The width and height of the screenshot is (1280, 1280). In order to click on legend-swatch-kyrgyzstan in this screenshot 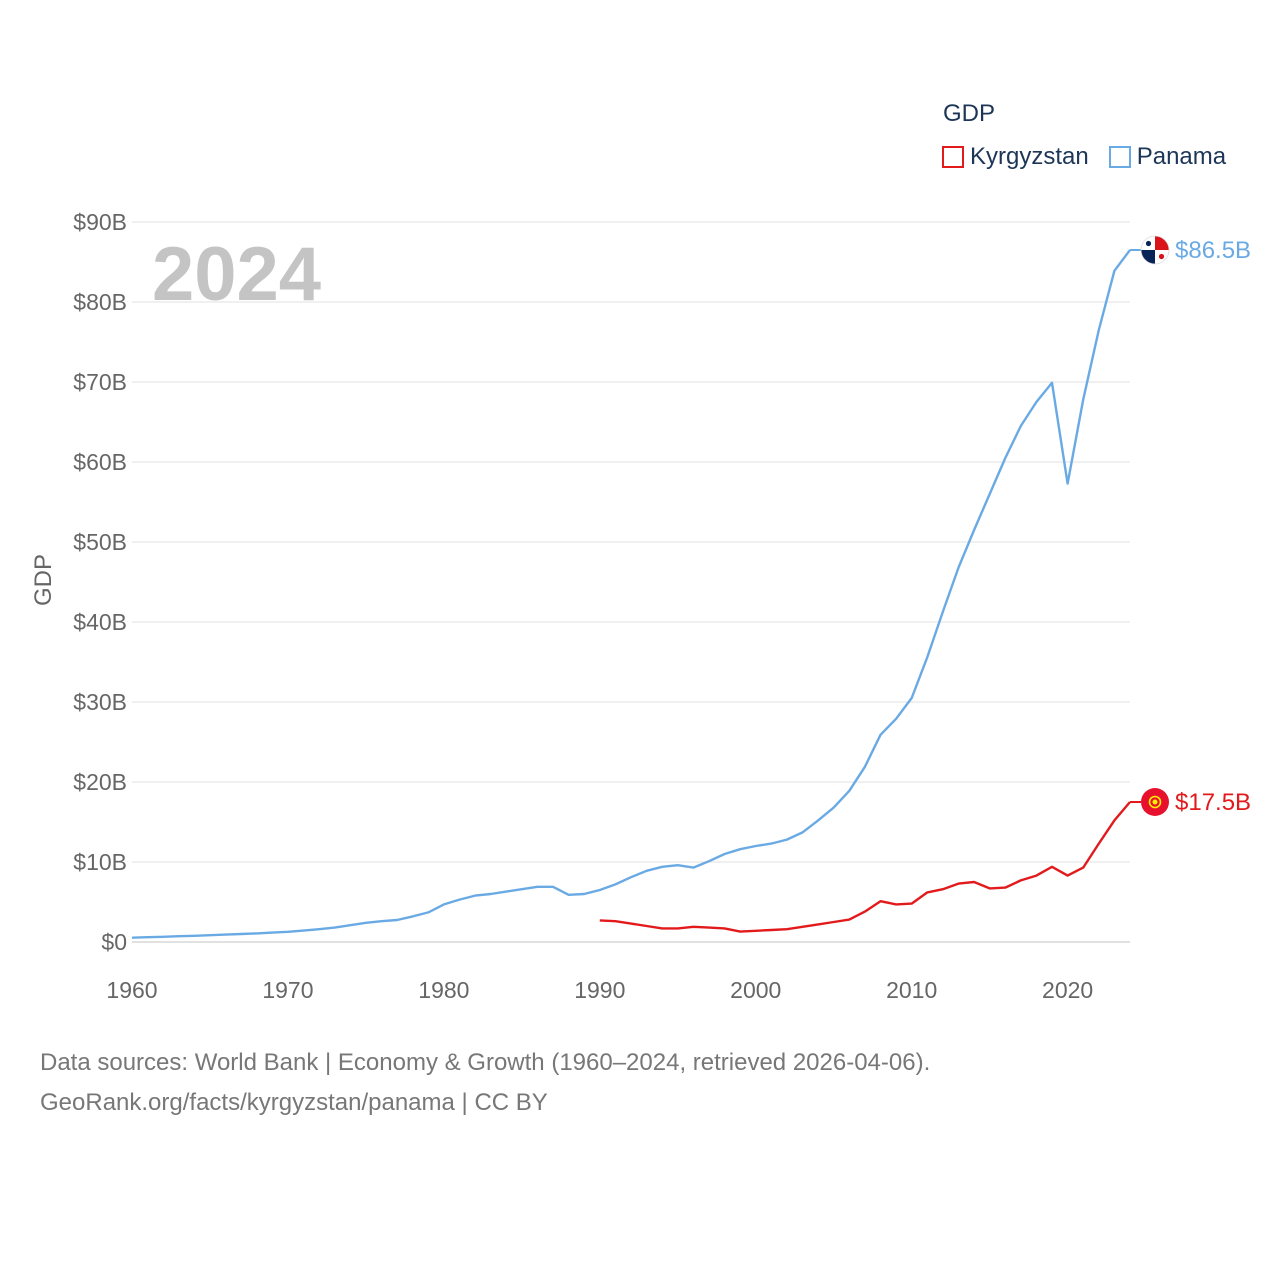, I will do `click(953, 157)`.